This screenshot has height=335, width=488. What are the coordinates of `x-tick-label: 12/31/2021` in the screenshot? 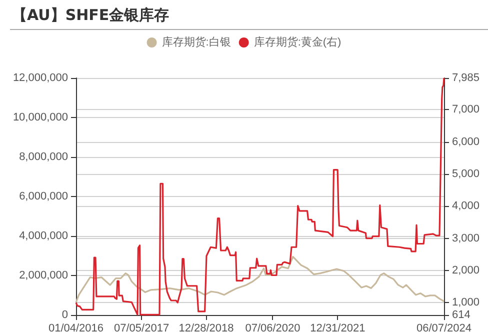 It's located at (338, 328).